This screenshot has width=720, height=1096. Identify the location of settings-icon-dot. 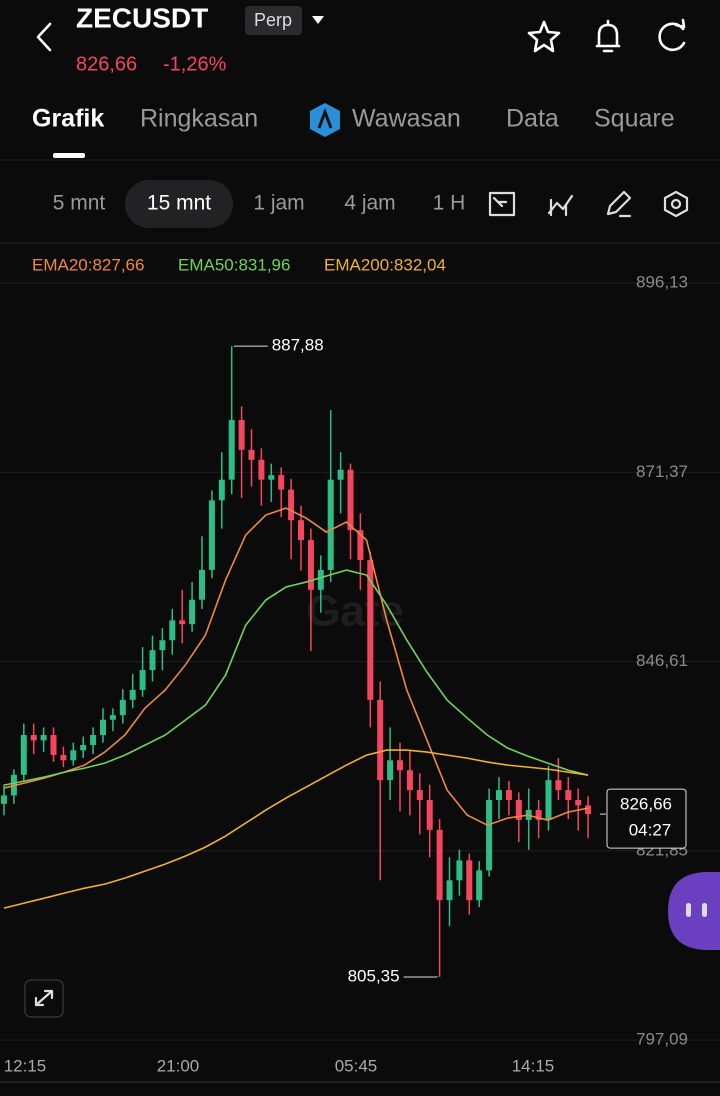
(676, 204).